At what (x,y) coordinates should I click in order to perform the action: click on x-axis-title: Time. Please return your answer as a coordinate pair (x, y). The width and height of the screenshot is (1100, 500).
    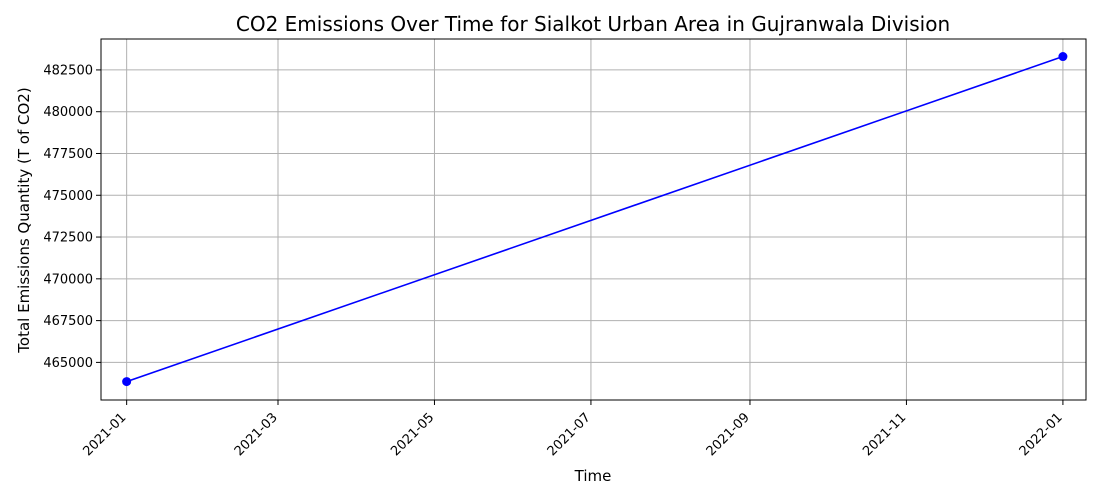
    Looking at the image, I should click on (593, 476).